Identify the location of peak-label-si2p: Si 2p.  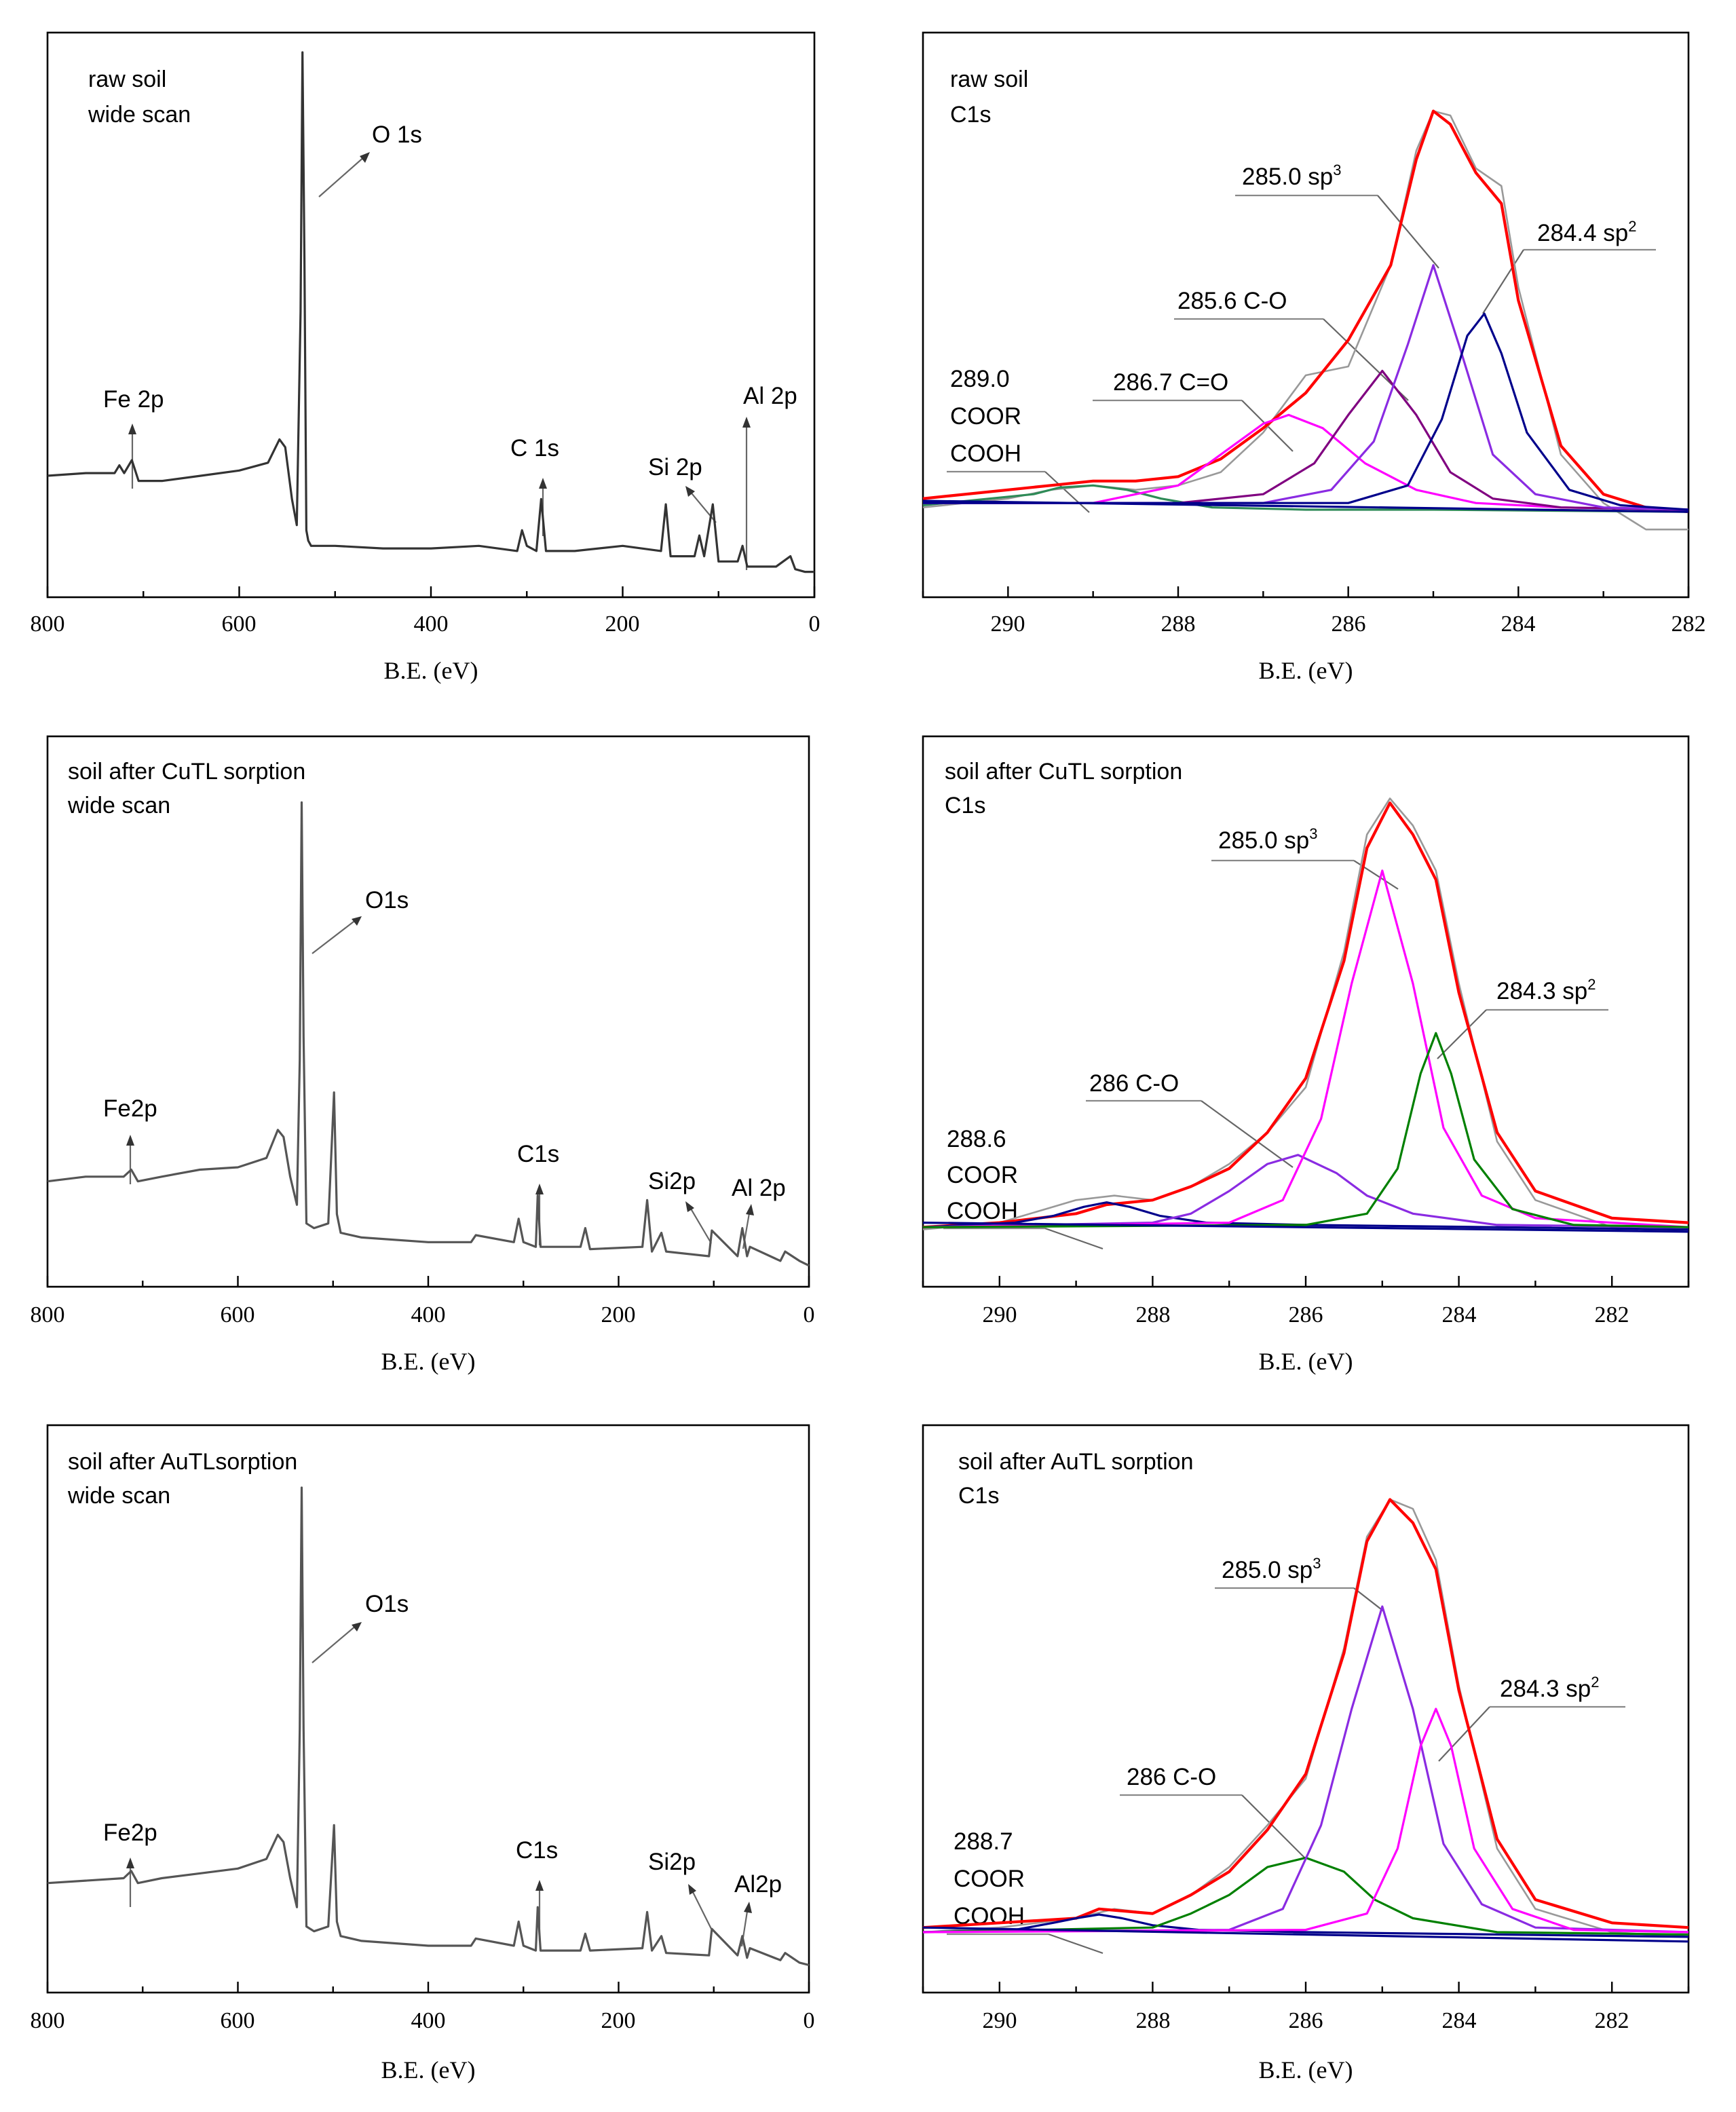
(675, 467).